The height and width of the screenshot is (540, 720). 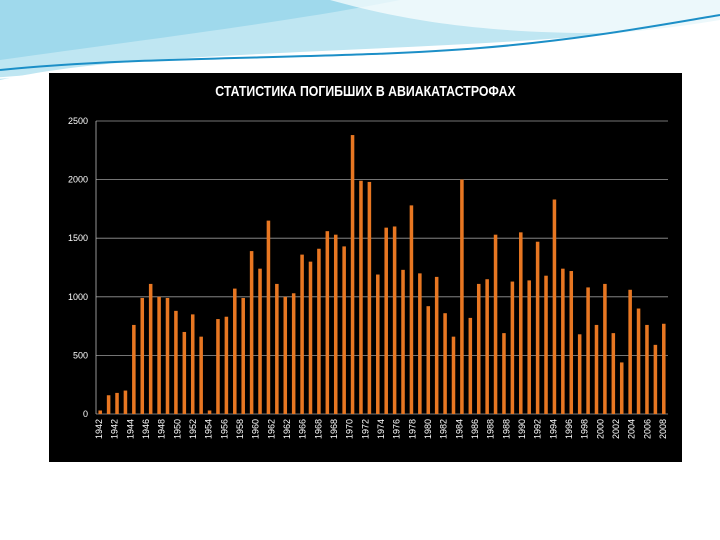 I want to click on x-tick-label: 2000, so click(x=600, y=429).